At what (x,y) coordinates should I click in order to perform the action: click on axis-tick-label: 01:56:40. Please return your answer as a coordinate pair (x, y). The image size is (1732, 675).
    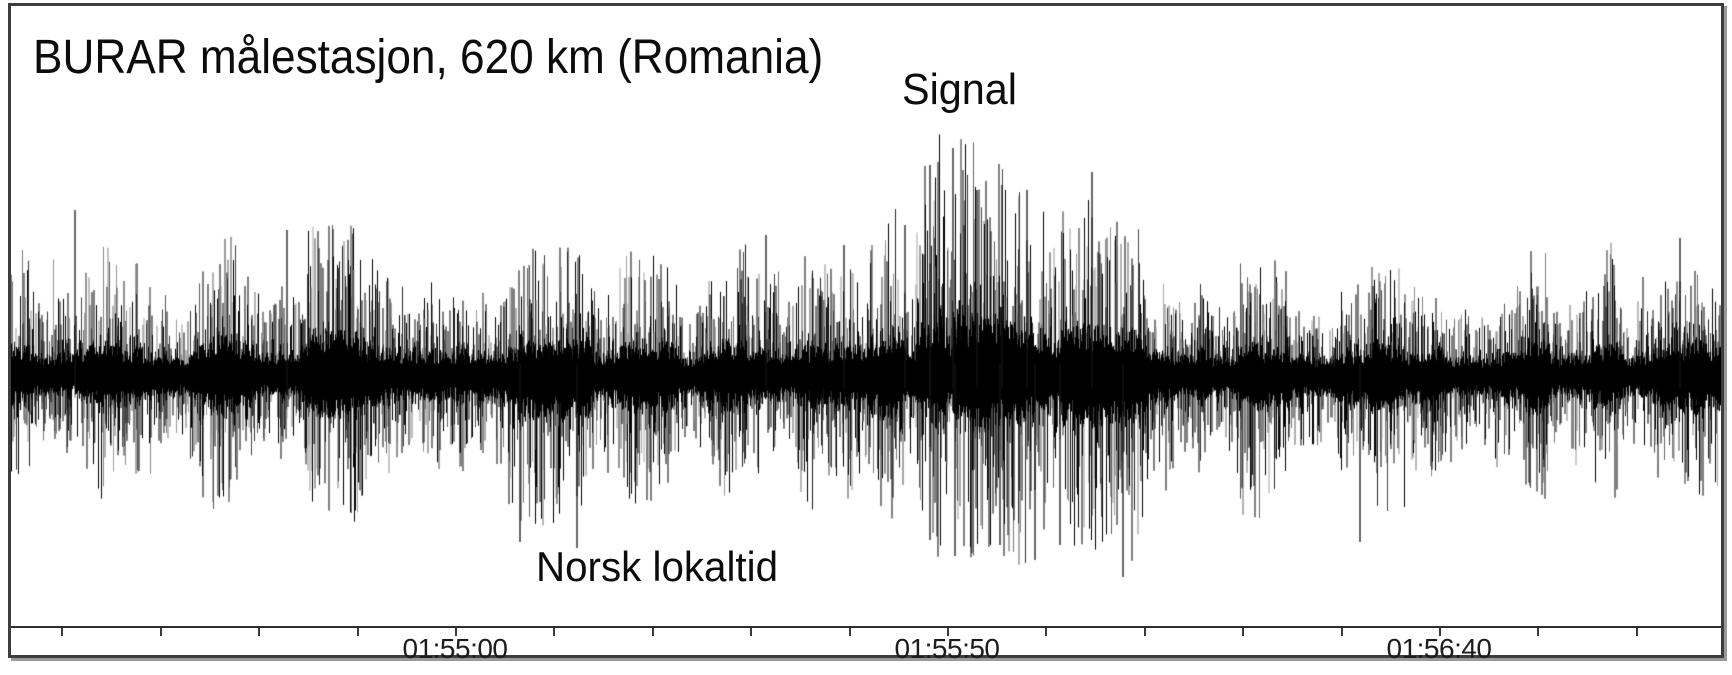
    Looking at the image, I should click on (1439, 648).